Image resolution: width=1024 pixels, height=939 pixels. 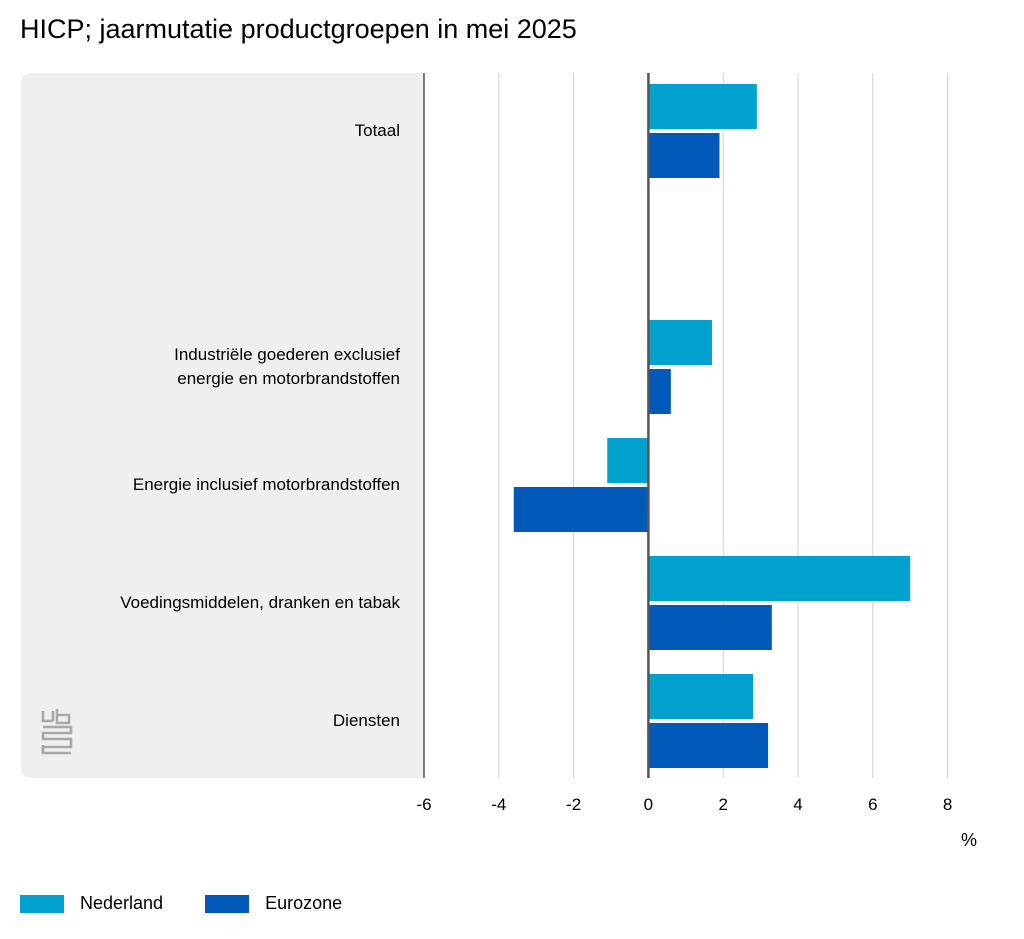 I want to click on x-tick-label: -6, so click(x=423, y=804).